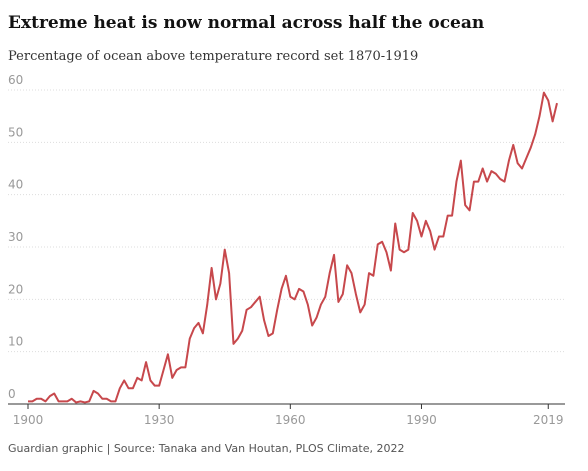  Describe the element at coordinates (15, 185) in the screenshot. I see `y-tick-label: 40` at that location.